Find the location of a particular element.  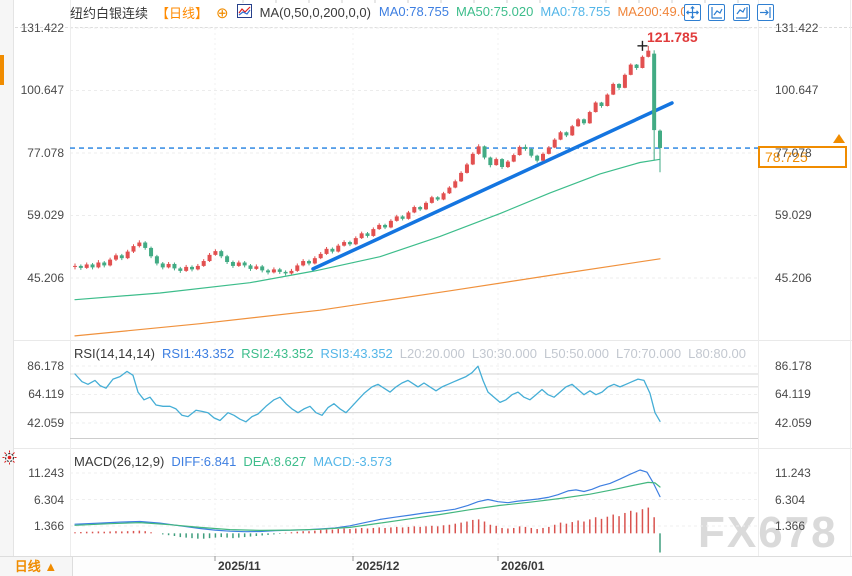

rsi-value-label: L20:20.000 is located at coordinates (432, 353).